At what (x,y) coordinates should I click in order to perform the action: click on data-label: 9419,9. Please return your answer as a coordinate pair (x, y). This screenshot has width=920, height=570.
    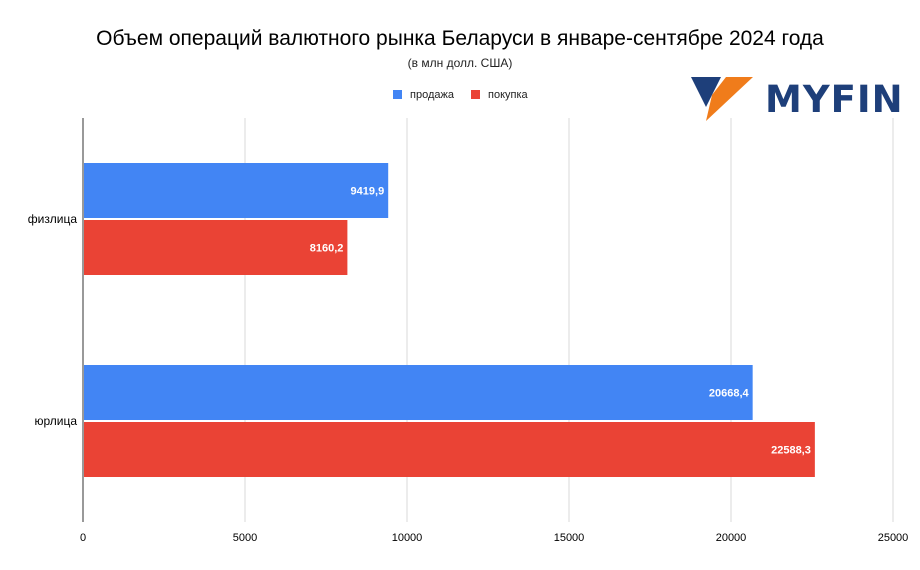
    Looking at the image, I should click on (368, 192).